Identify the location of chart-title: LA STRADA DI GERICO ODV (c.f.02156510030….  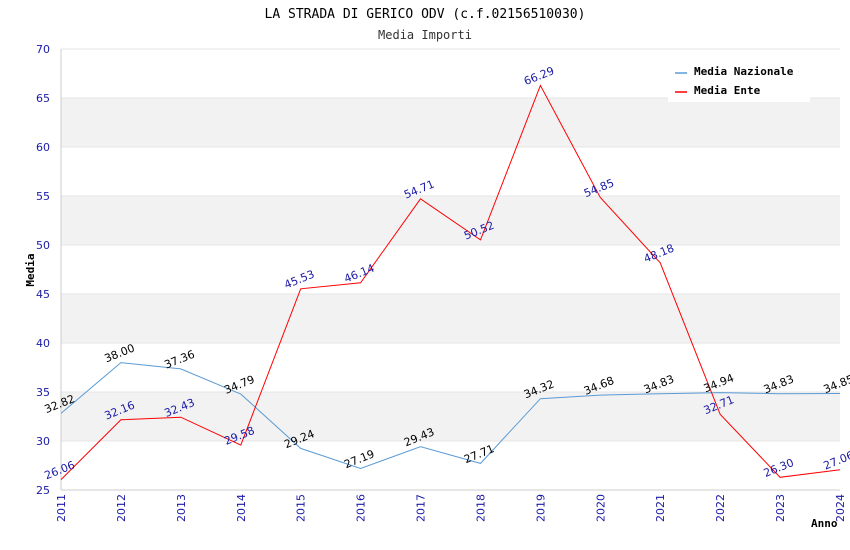
(425, 14).